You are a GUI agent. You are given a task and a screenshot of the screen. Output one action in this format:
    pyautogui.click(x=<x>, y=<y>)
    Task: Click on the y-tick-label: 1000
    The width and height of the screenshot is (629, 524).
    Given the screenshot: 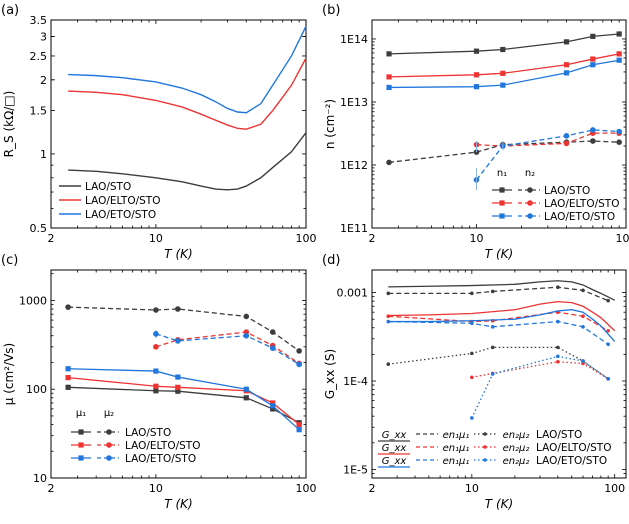 What is the action you would take?
    pyautogui.click(x=33, y=300)
    